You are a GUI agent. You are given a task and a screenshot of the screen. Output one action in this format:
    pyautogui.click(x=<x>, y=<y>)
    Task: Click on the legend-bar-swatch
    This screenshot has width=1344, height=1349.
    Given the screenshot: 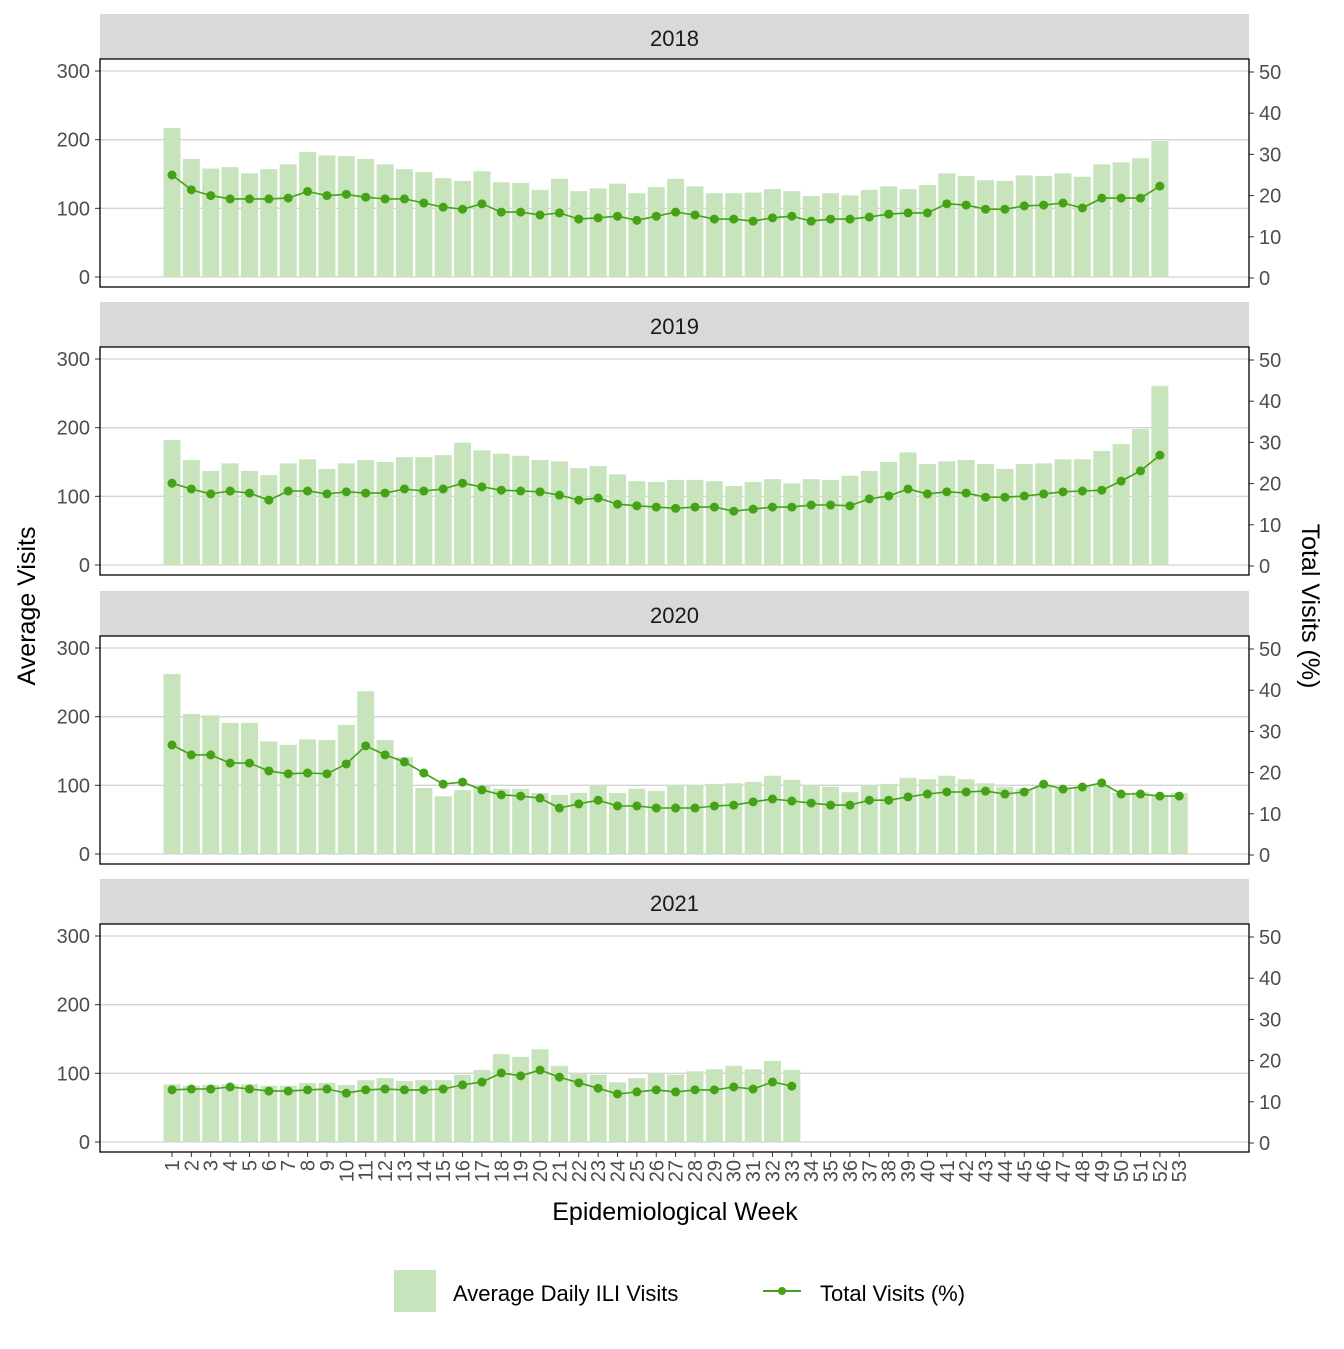 What is the action you would take?
    pyautogui.click(x=415, y=1291)
    